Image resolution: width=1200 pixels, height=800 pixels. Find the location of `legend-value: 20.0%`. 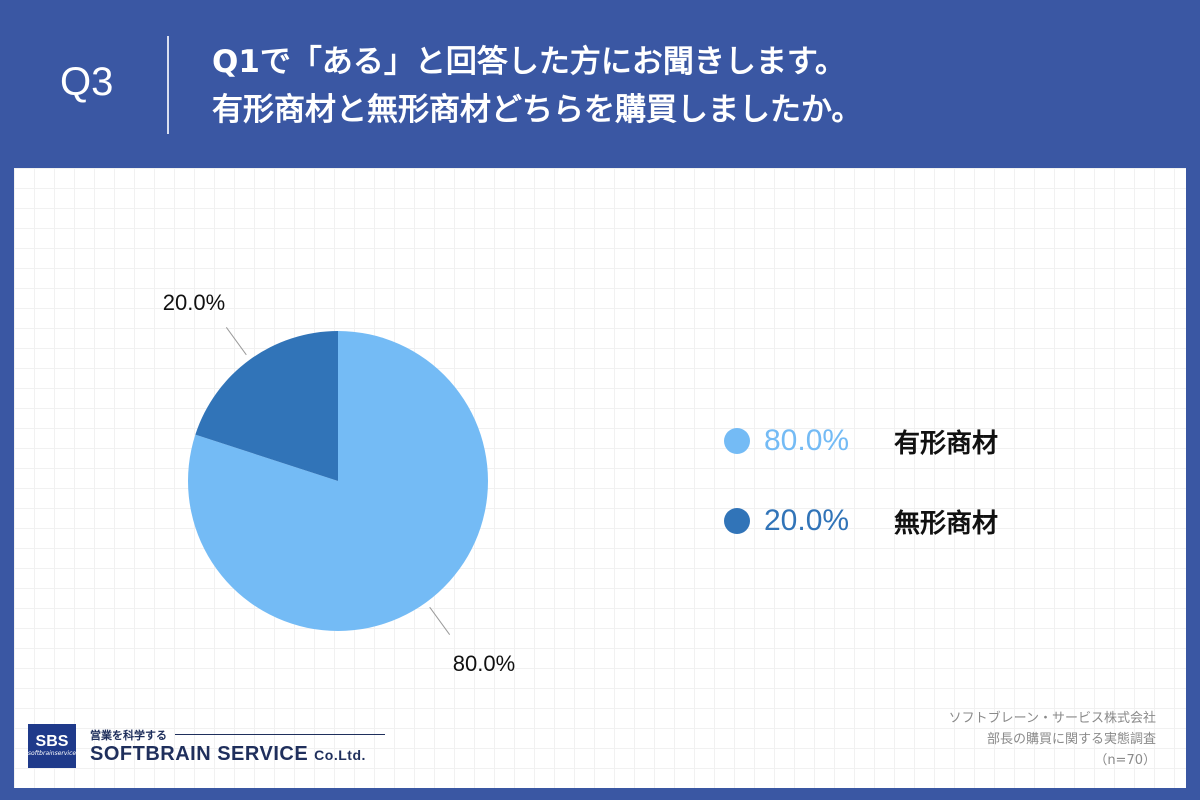

legend-value: 20.0% is located at coordinates (807, 520).